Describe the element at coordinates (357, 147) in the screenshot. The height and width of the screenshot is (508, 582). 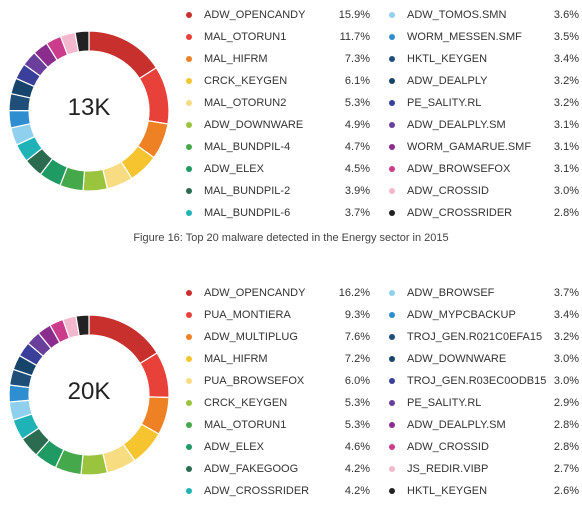
I see `legend-value: 4.7%` at that location.